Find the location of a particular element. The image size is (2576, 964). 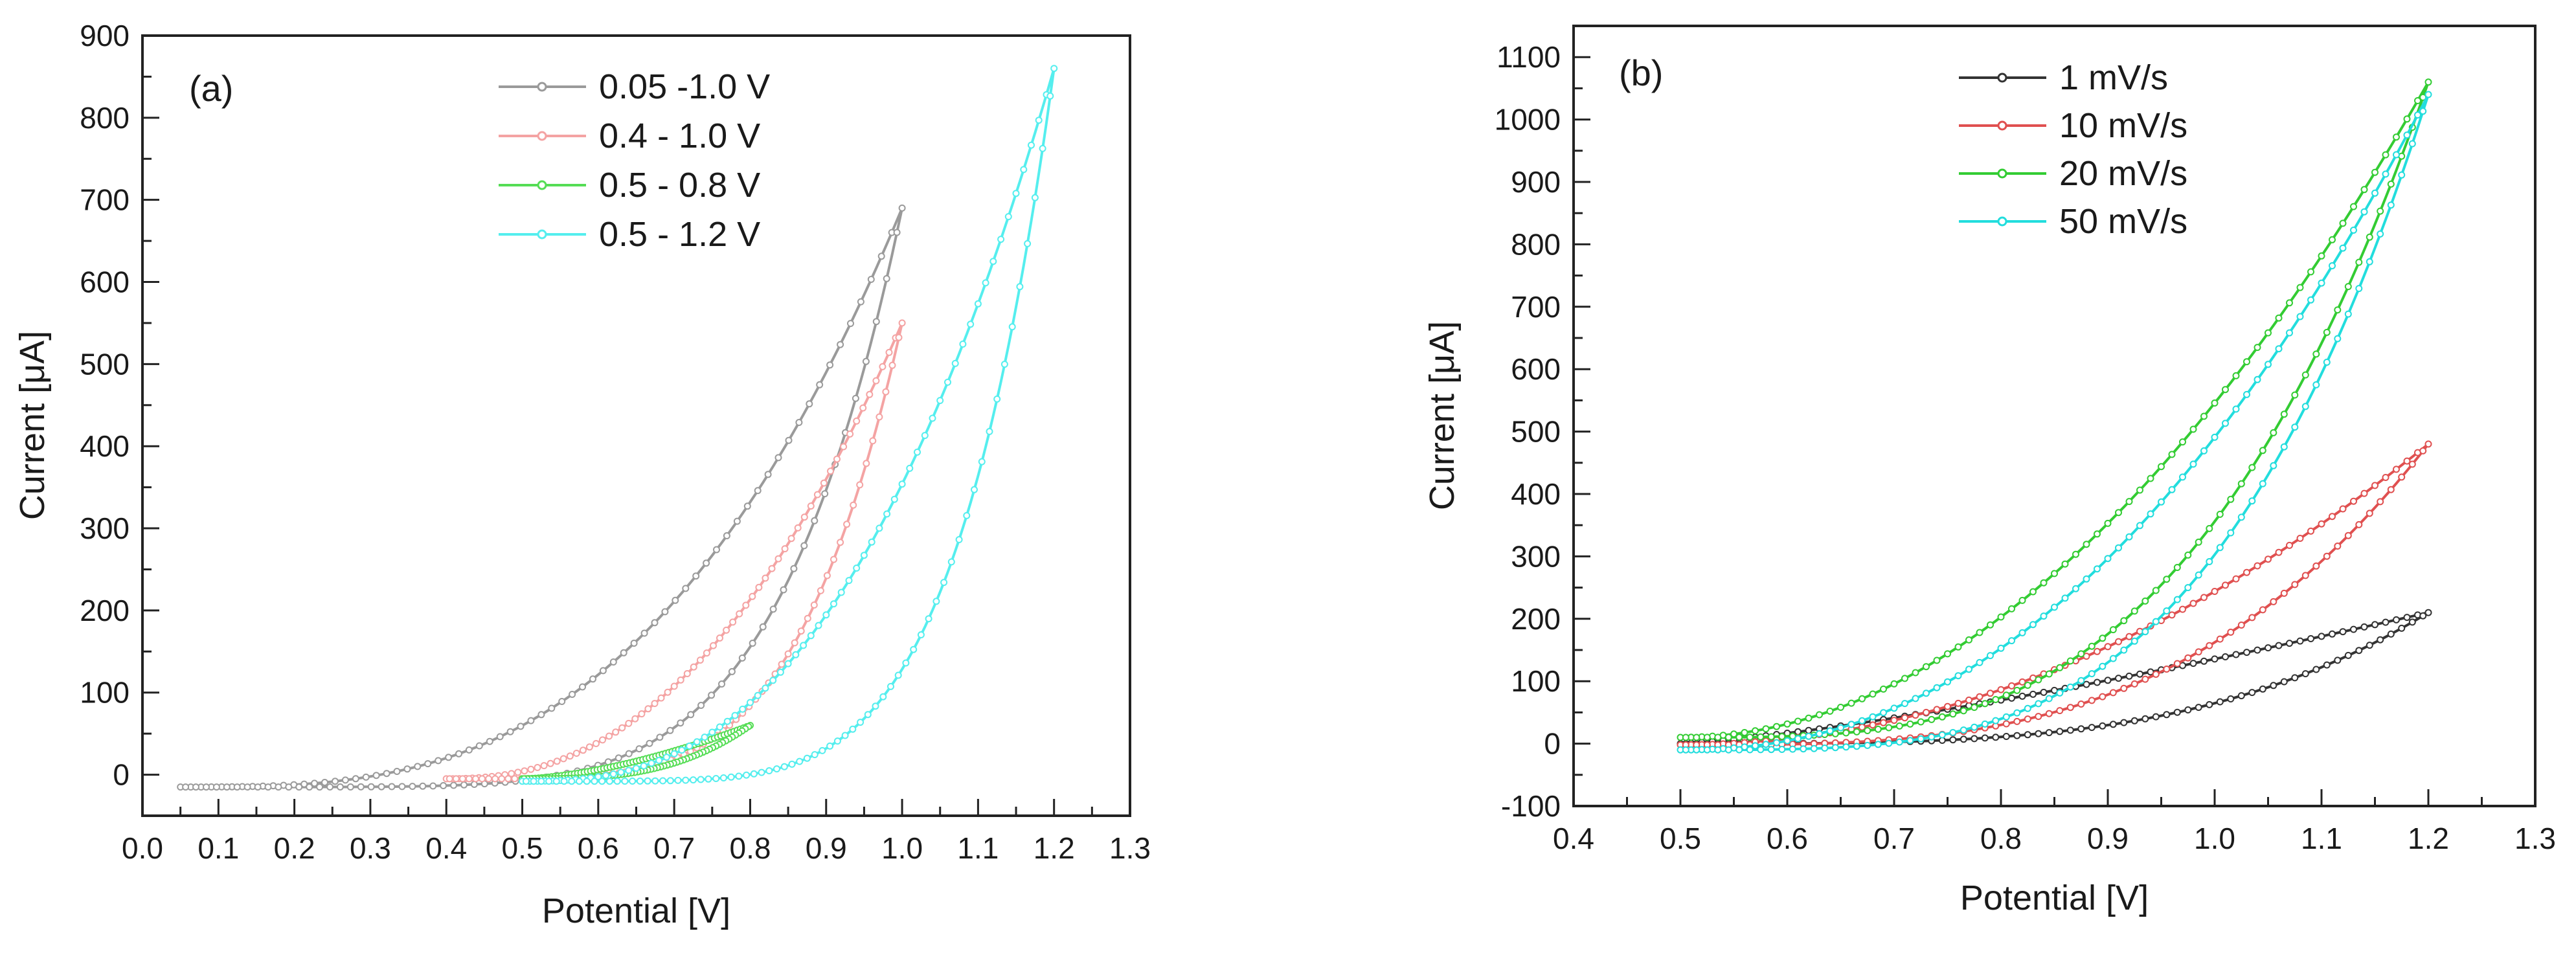

panel-a-legend-entry-4: 0.5 - 1.2 V is located at coordinates (629, 234).